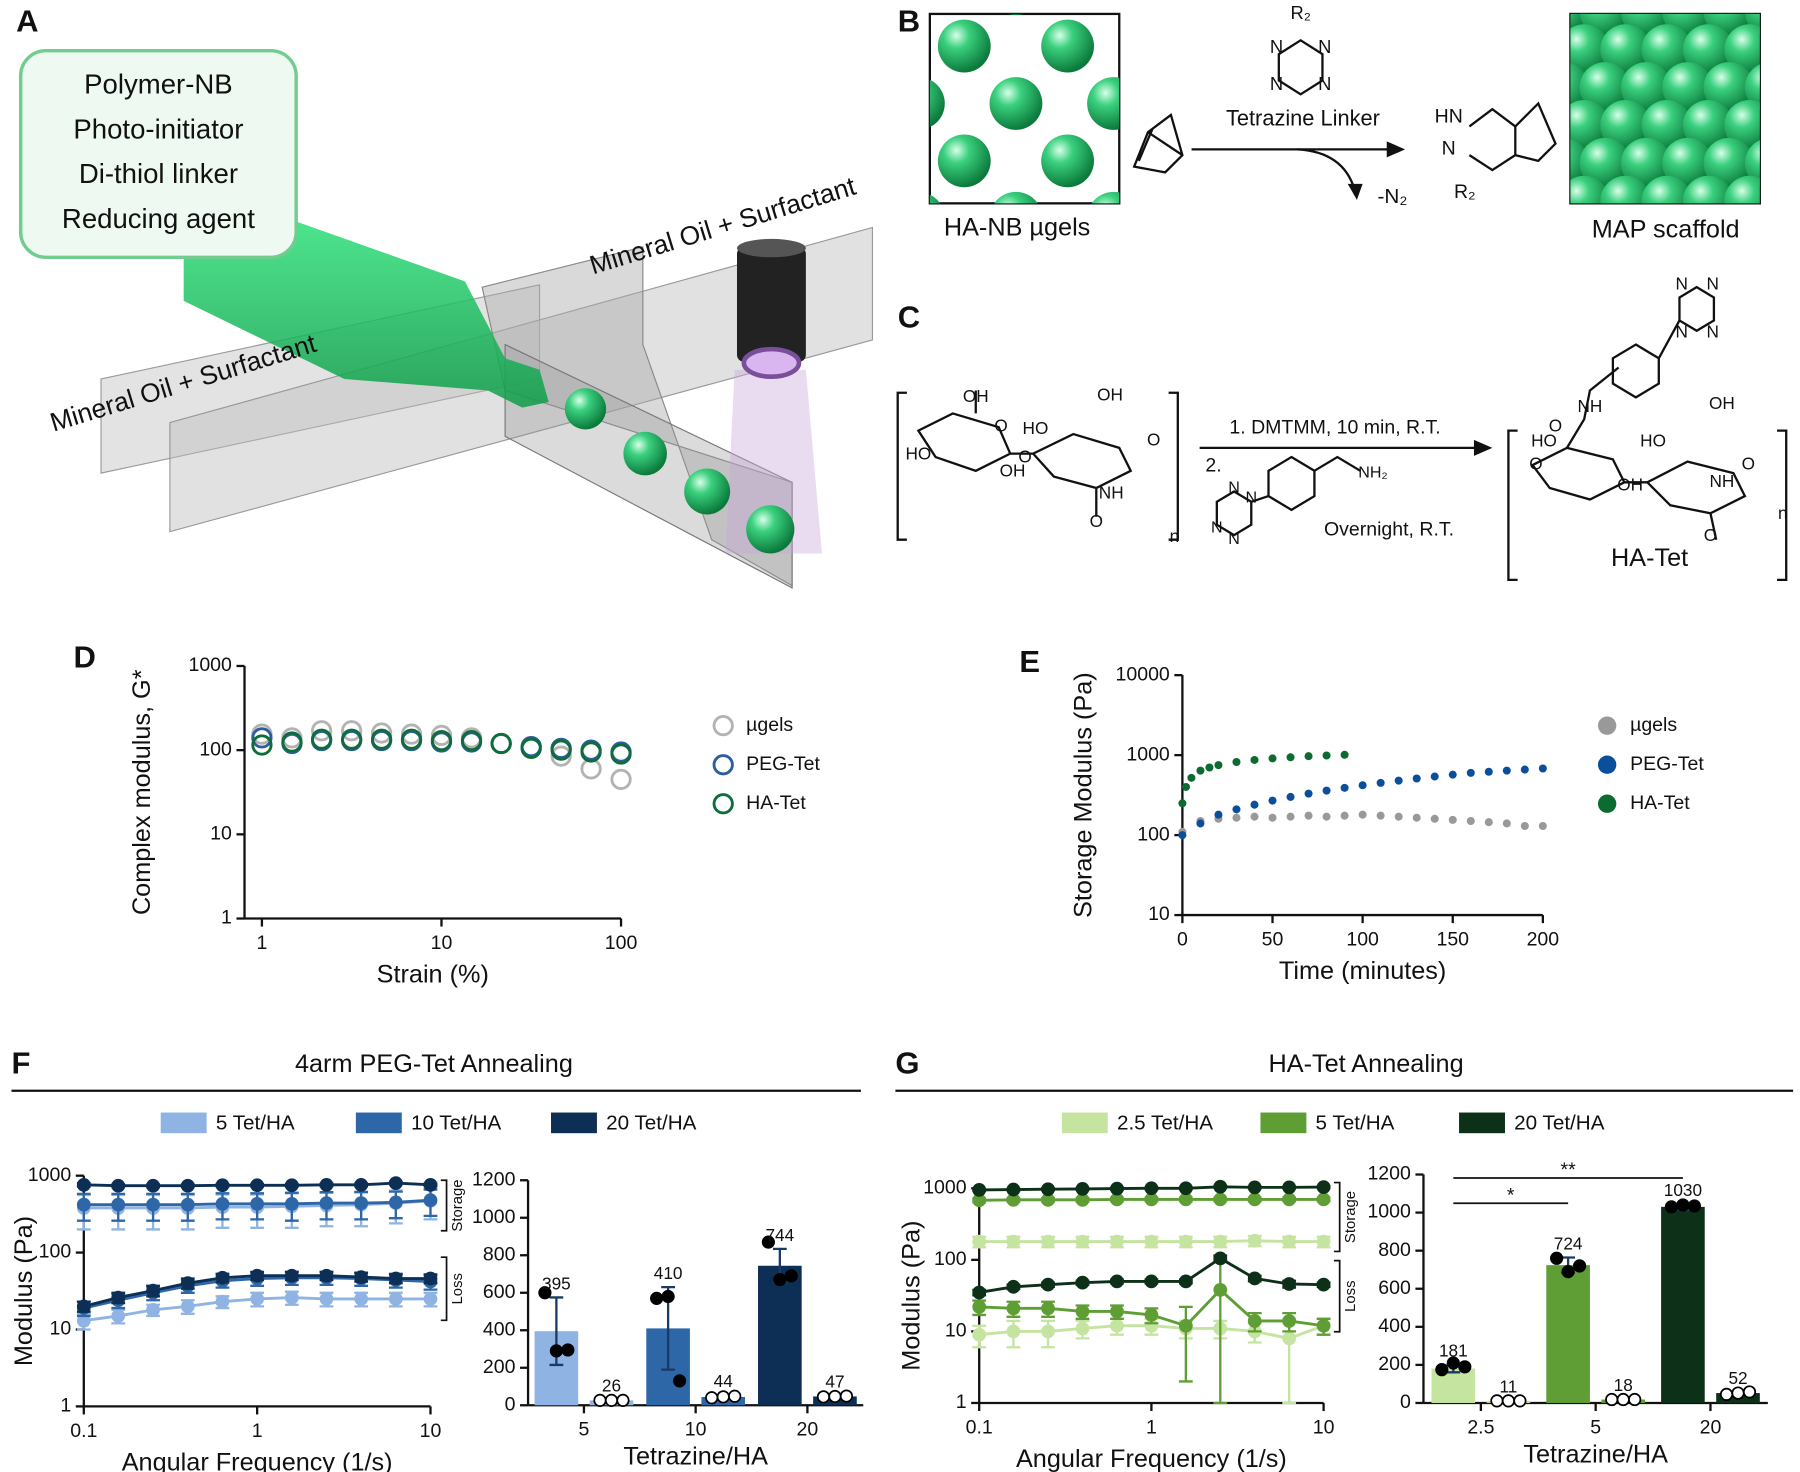 This screenshot has width=1800, height=1472. What do you see at coordinates (1511, 1195) in the screenshot?
I see `significance-label: *` at bounding box center [1511, 1195].